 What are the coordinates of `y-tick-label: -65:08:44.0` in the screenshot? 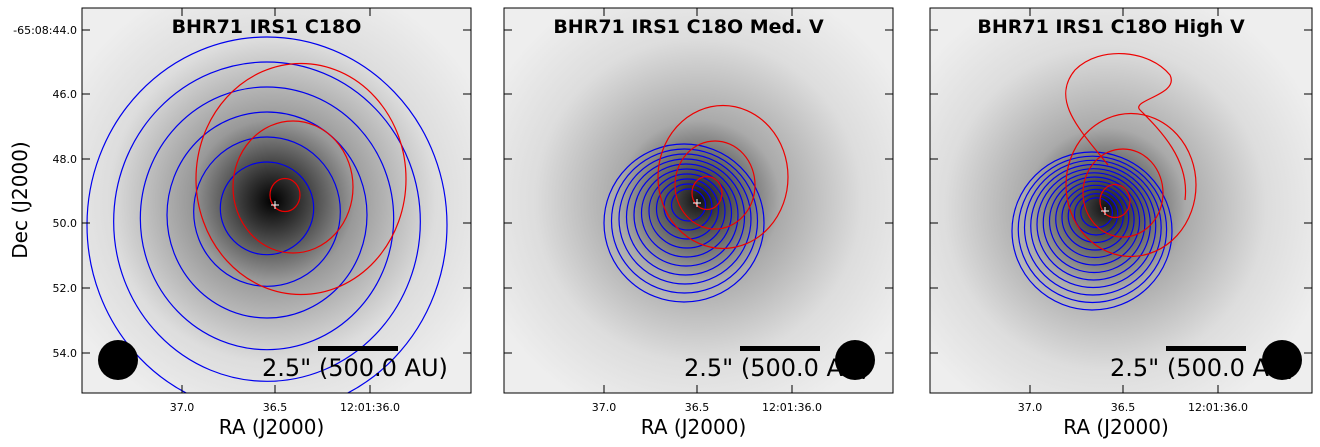 It's located at (45, 30).